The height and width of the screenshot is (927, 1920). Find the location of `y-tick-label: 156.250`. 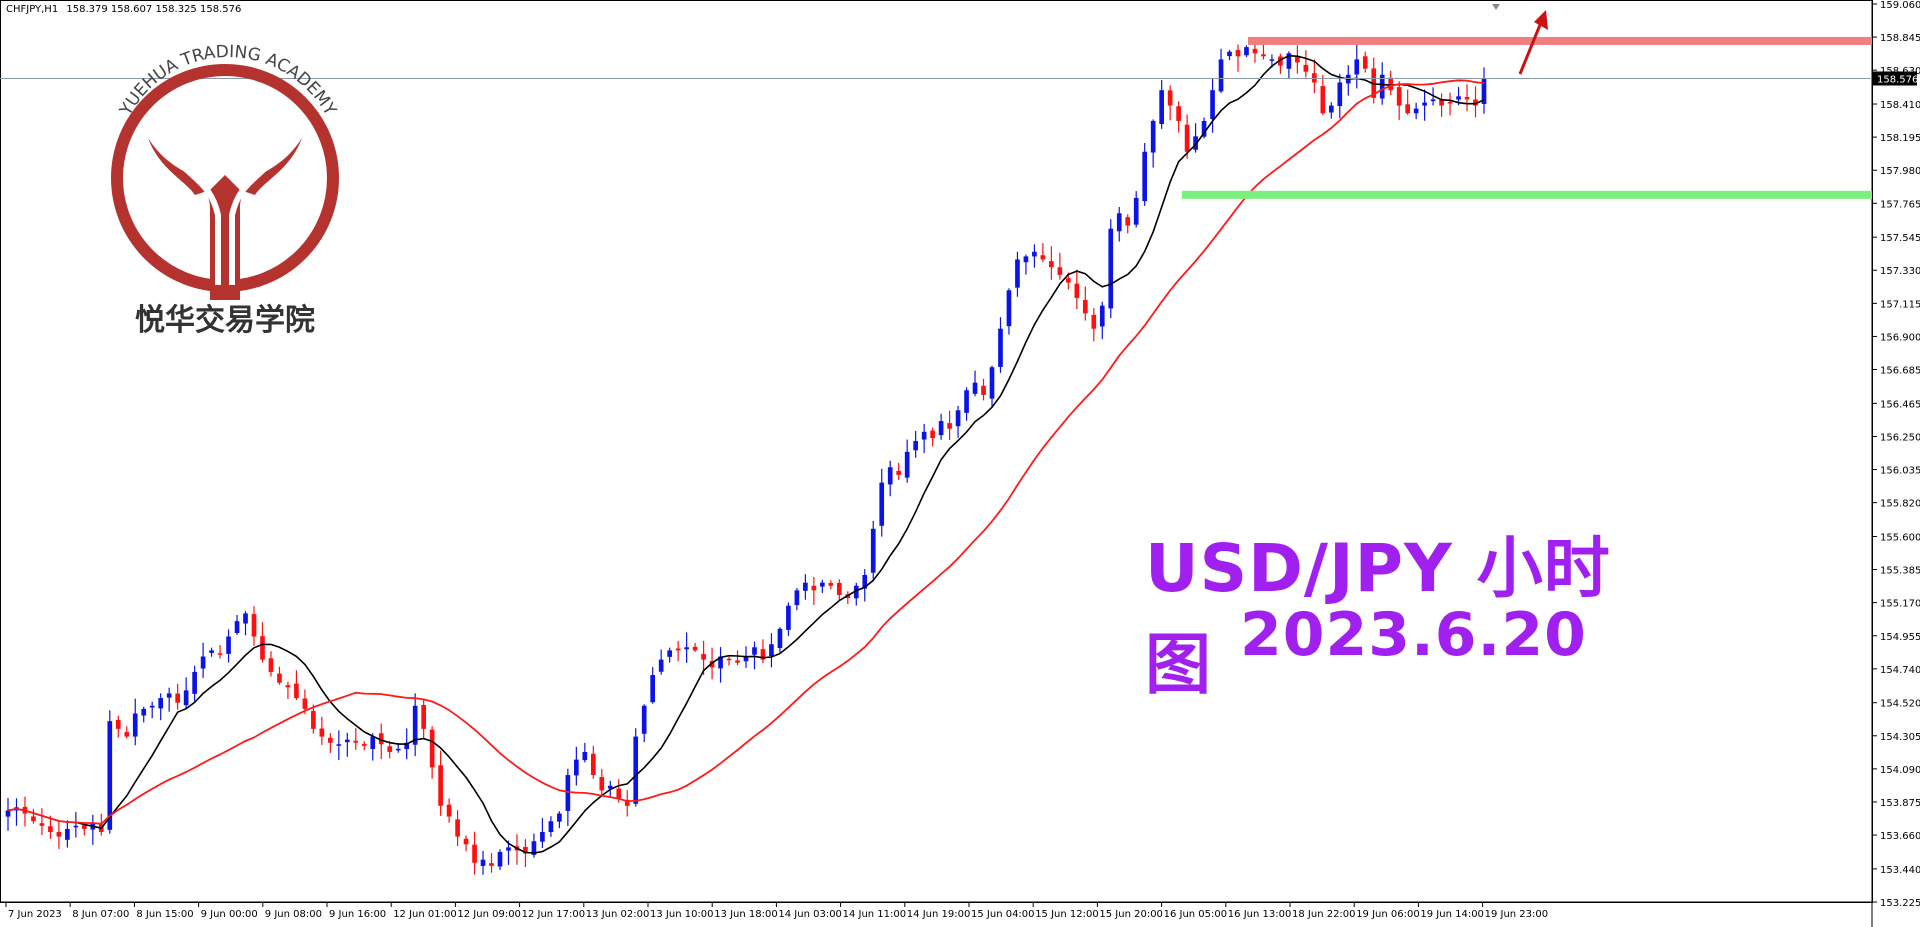

y-tick-label: 156.250 is located at coordinates (1900, 437).